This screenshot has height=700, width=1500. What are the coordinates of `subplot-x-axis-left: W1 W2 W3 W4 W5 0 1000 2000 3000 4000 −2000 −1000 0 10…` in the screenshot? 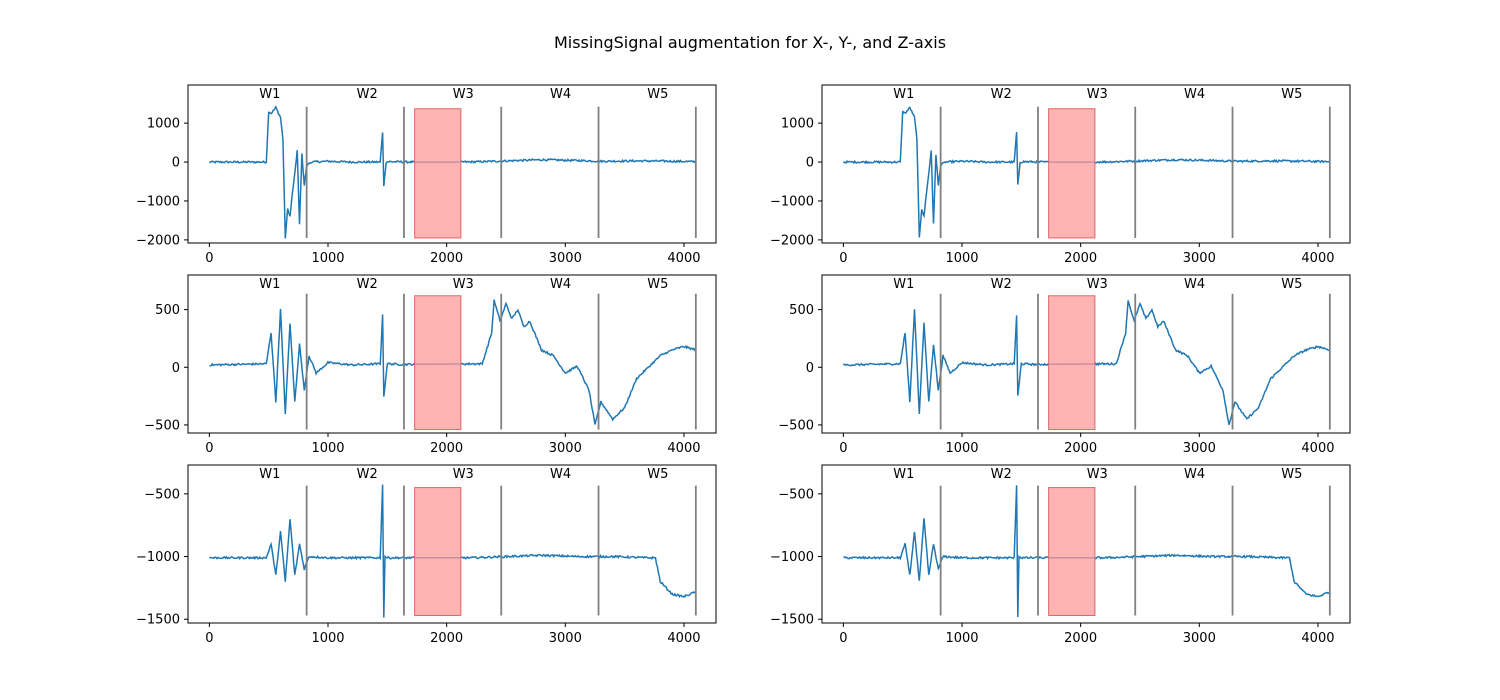 It's located at (426, 175).